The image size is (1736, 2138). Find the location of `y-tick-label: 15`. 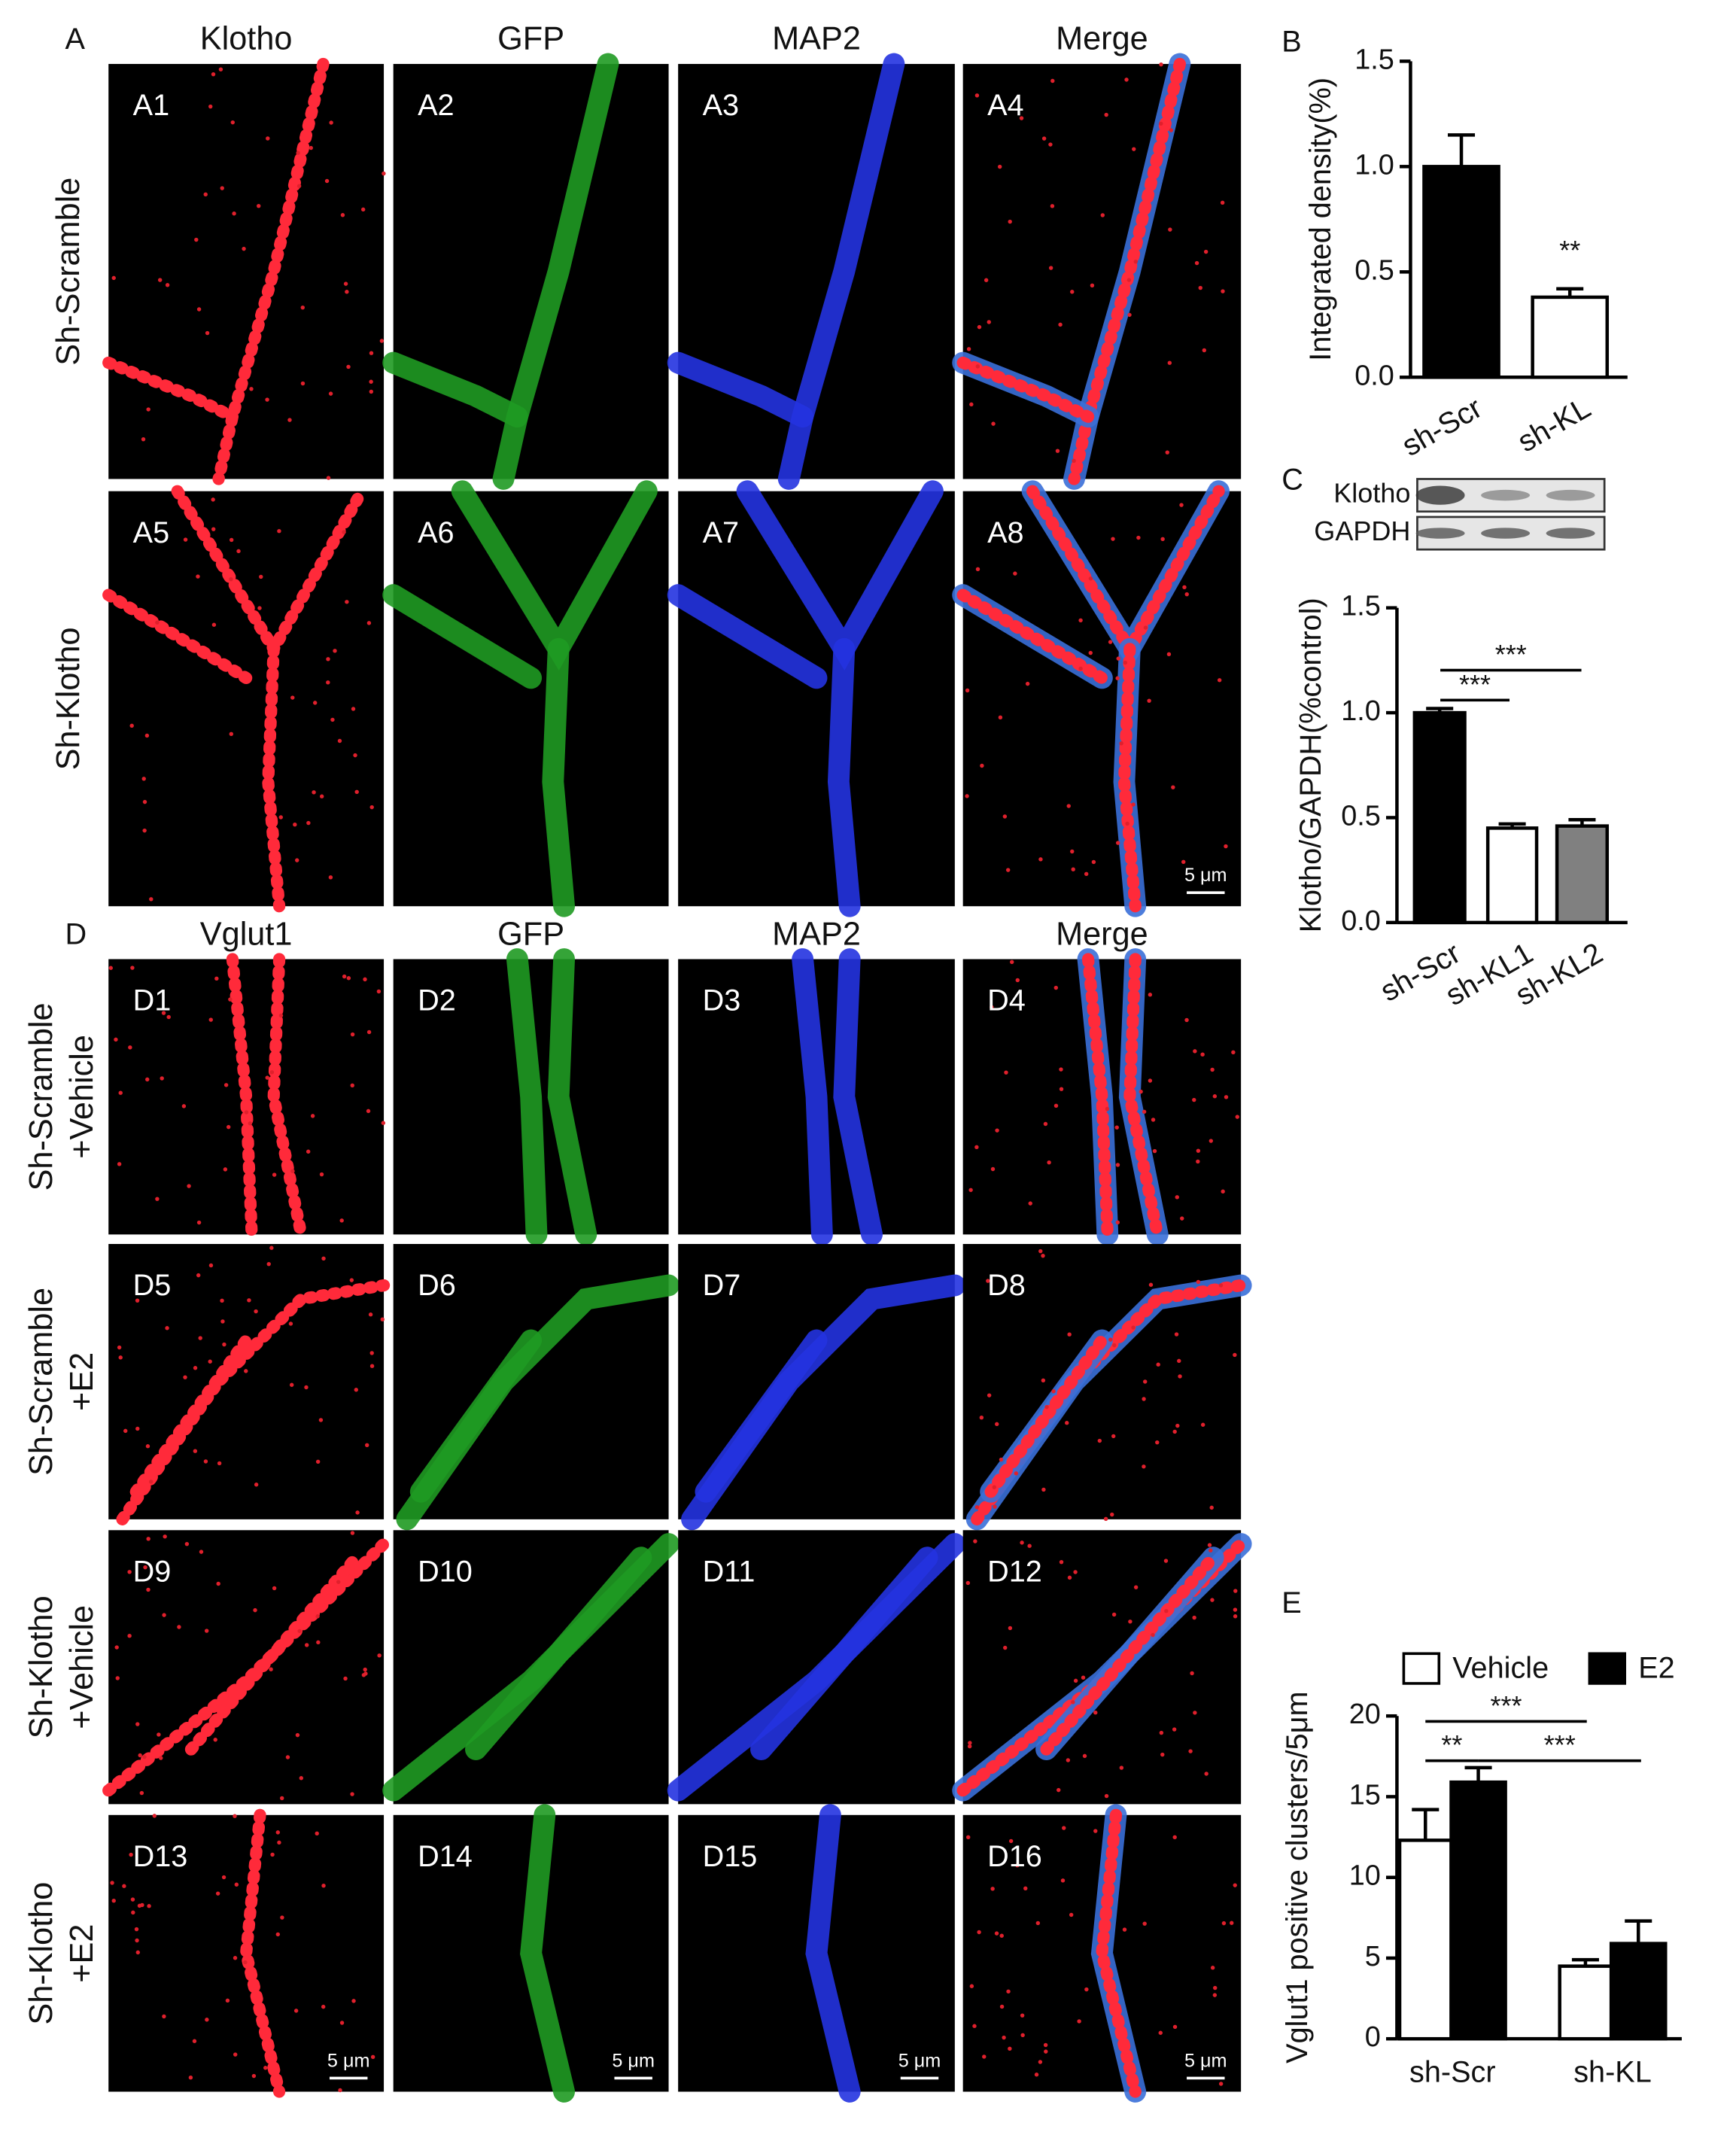

y-tick-label: 15 is located at coordinates (1365, 1795).